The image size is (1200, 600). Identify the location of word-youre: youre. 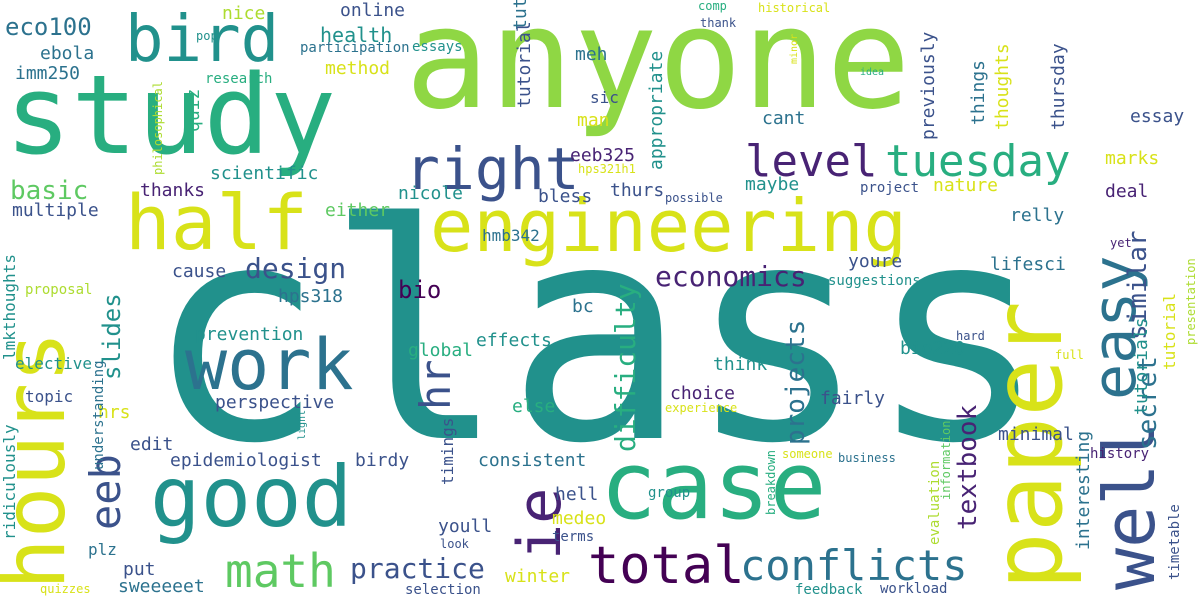
(875, 261).